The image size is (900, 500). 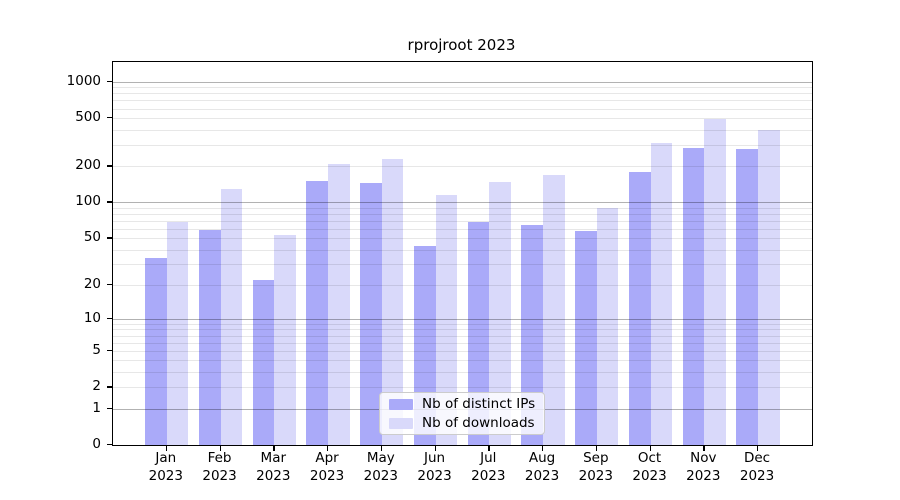 I want to click on x-tick-label: Feb 2023, so click(x=220, y=467).